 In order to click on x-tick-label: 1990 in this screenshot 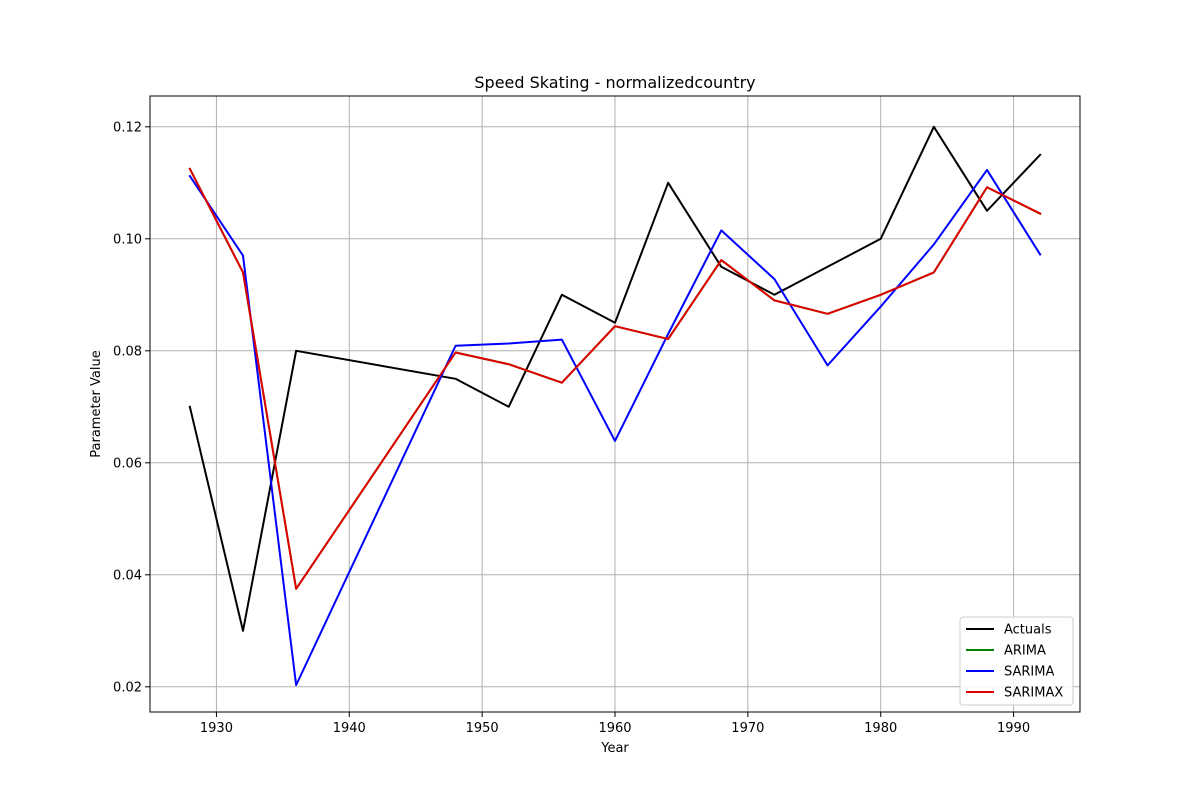, I will do `click(1013, 728)`.